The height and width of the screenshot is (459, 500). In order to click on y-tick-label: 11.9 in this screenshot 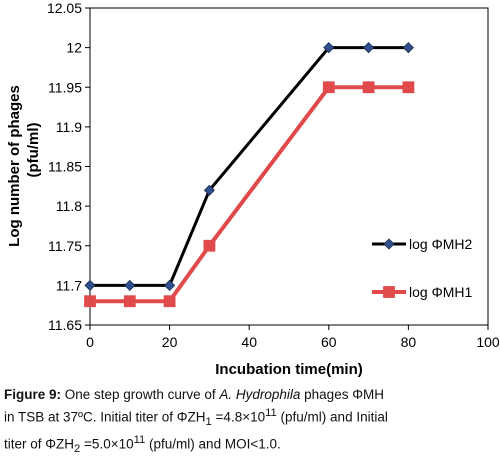, I will do `click(69, 127)`.